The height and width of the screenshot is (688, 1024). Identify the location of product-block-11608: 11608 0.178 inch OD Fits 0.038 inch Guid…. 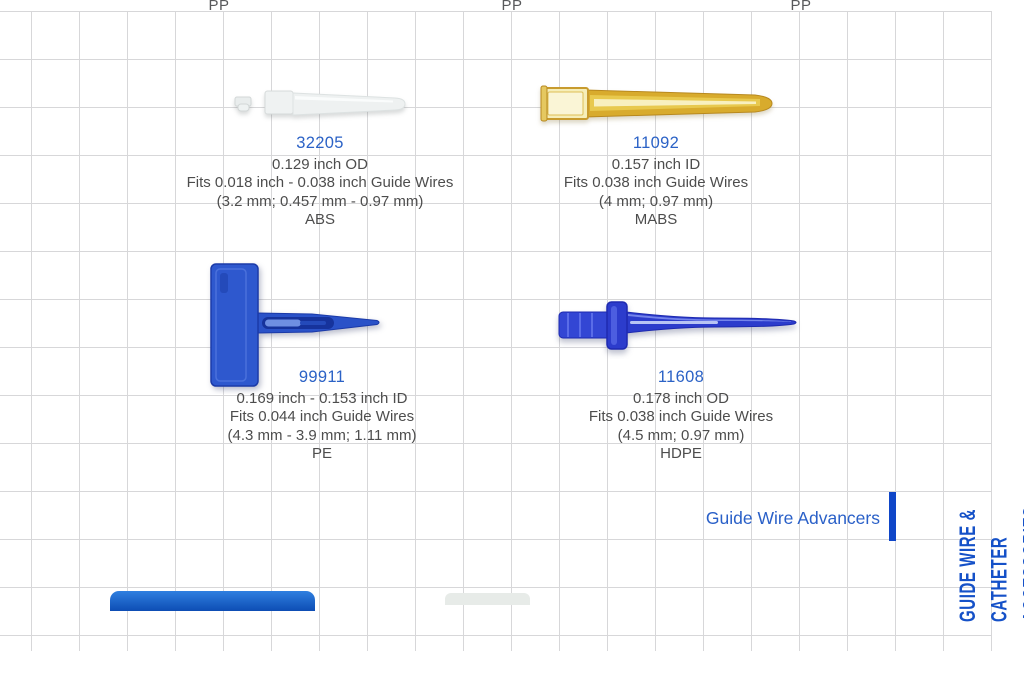
(681, 416).